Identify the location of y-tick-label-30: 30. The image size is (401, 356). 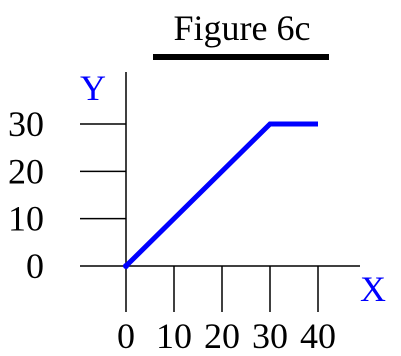
(26, 124).